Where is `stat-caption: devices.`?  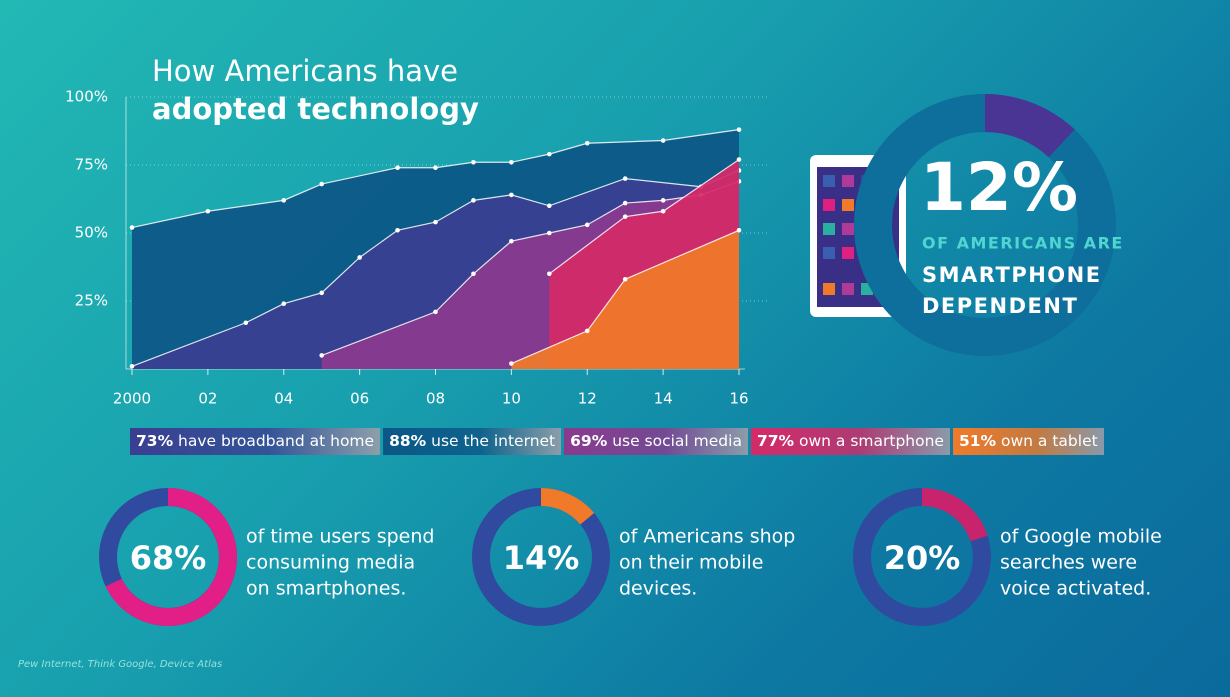
stat-caption: devices. is located at coordinates (658, 589).